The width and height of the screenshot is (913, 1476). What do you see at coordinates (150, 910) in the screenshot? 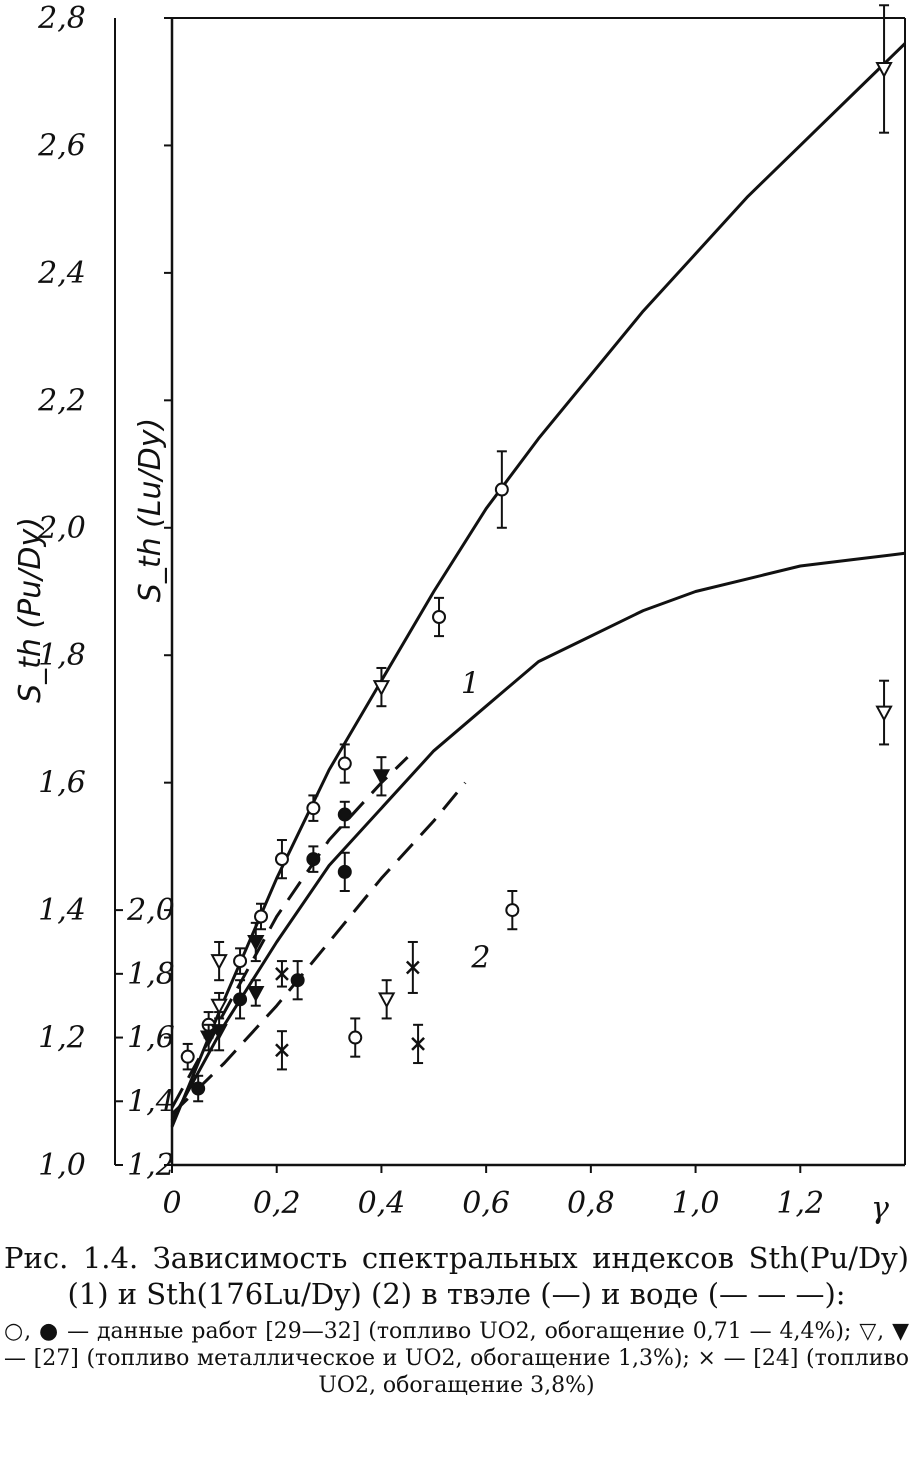
I see `y-tick-label-inner: 2,0` at bounding box center [150, 910].